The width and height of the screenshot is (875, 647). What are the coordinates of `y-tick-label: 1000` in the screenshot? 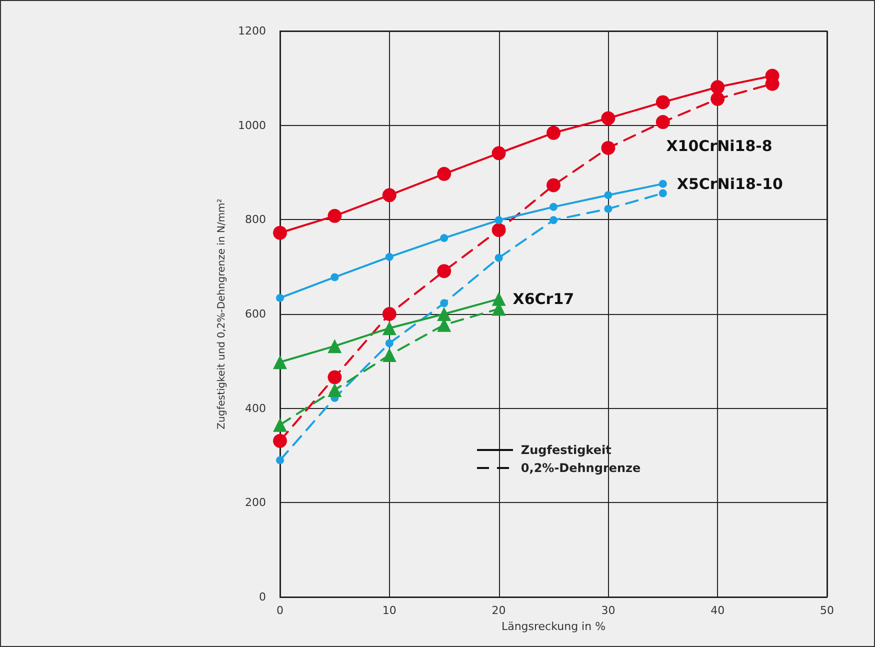 It's located at (252, 125).